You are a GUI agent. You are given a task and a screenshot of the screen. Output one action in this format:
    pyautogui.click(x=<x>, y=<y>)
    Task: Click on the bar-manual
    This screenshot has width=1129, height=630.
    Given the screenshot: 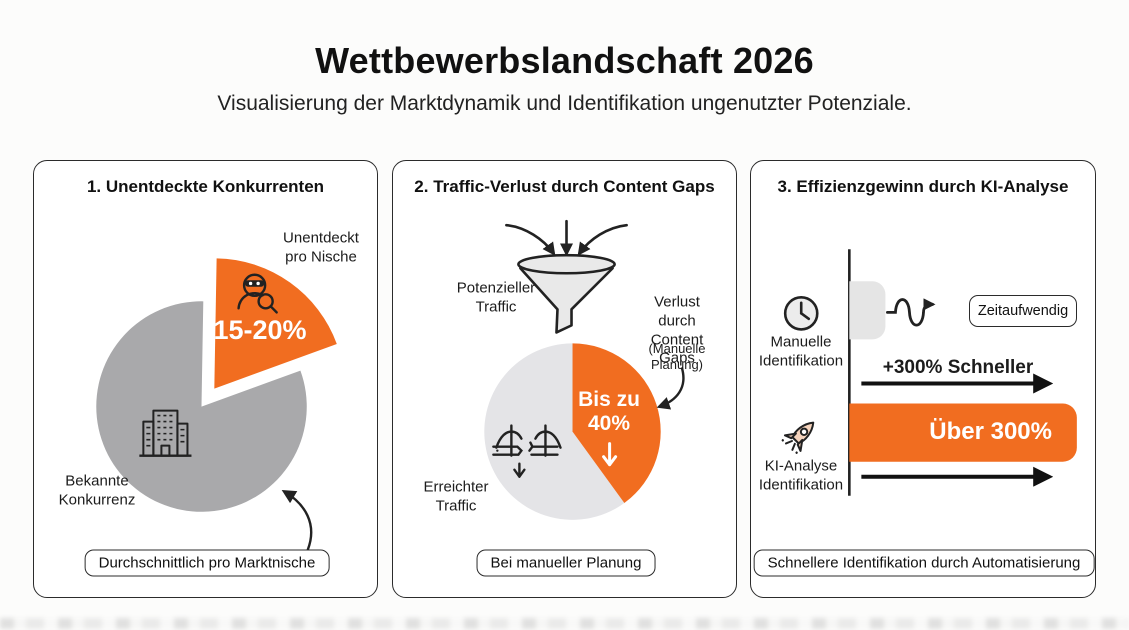 What is the action you would take?
    pyautogui.click(x=867, y=310)
    